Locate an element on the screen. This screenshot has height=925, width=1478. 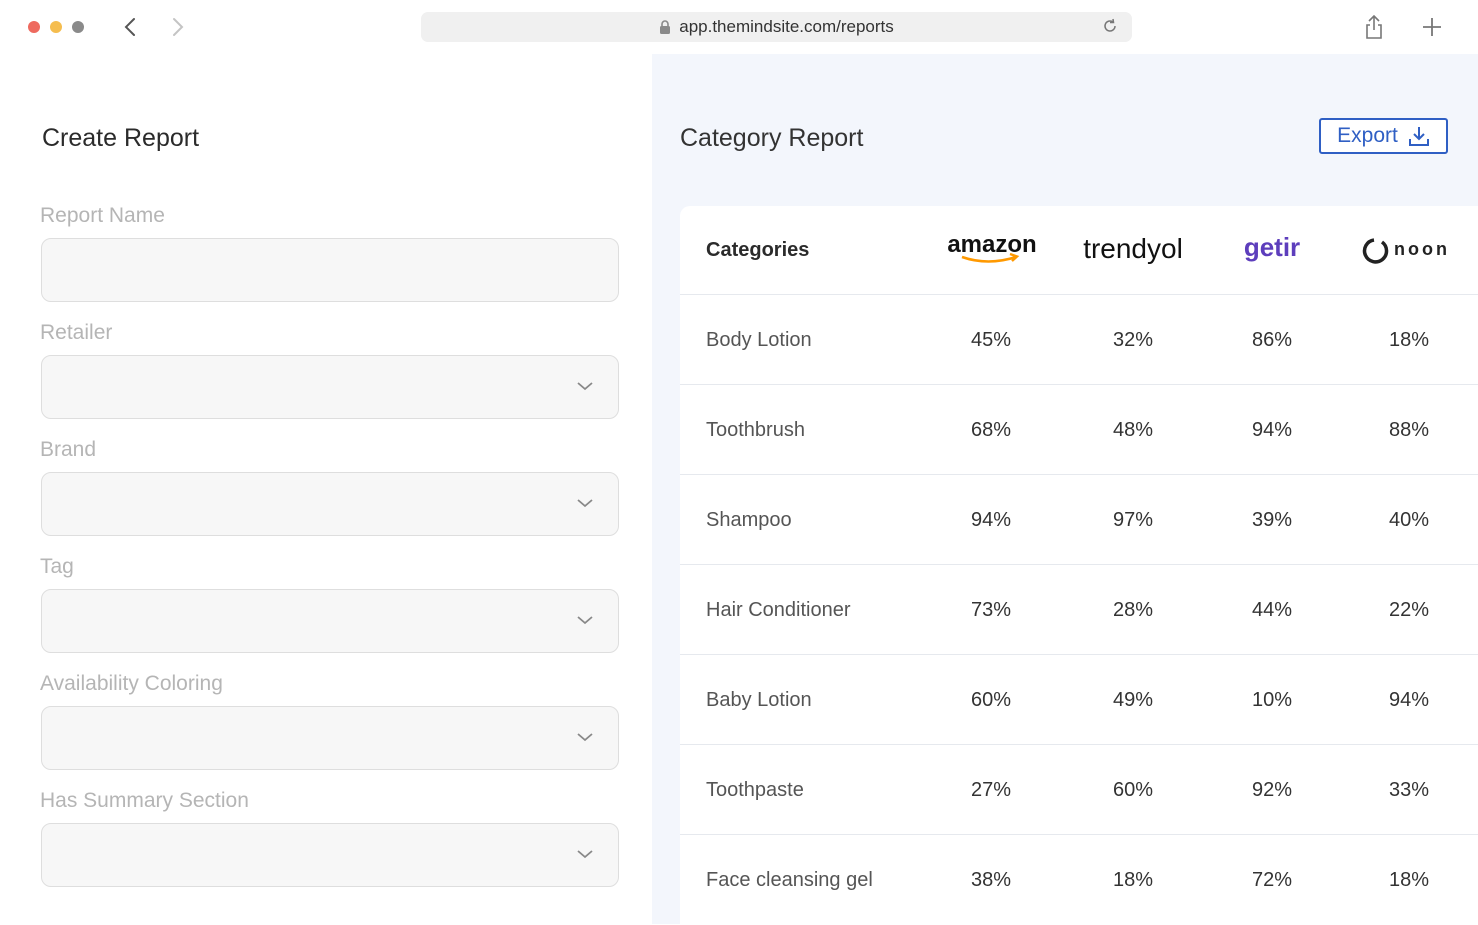
getir-value: 72% is located at coordinates (1272, 880).